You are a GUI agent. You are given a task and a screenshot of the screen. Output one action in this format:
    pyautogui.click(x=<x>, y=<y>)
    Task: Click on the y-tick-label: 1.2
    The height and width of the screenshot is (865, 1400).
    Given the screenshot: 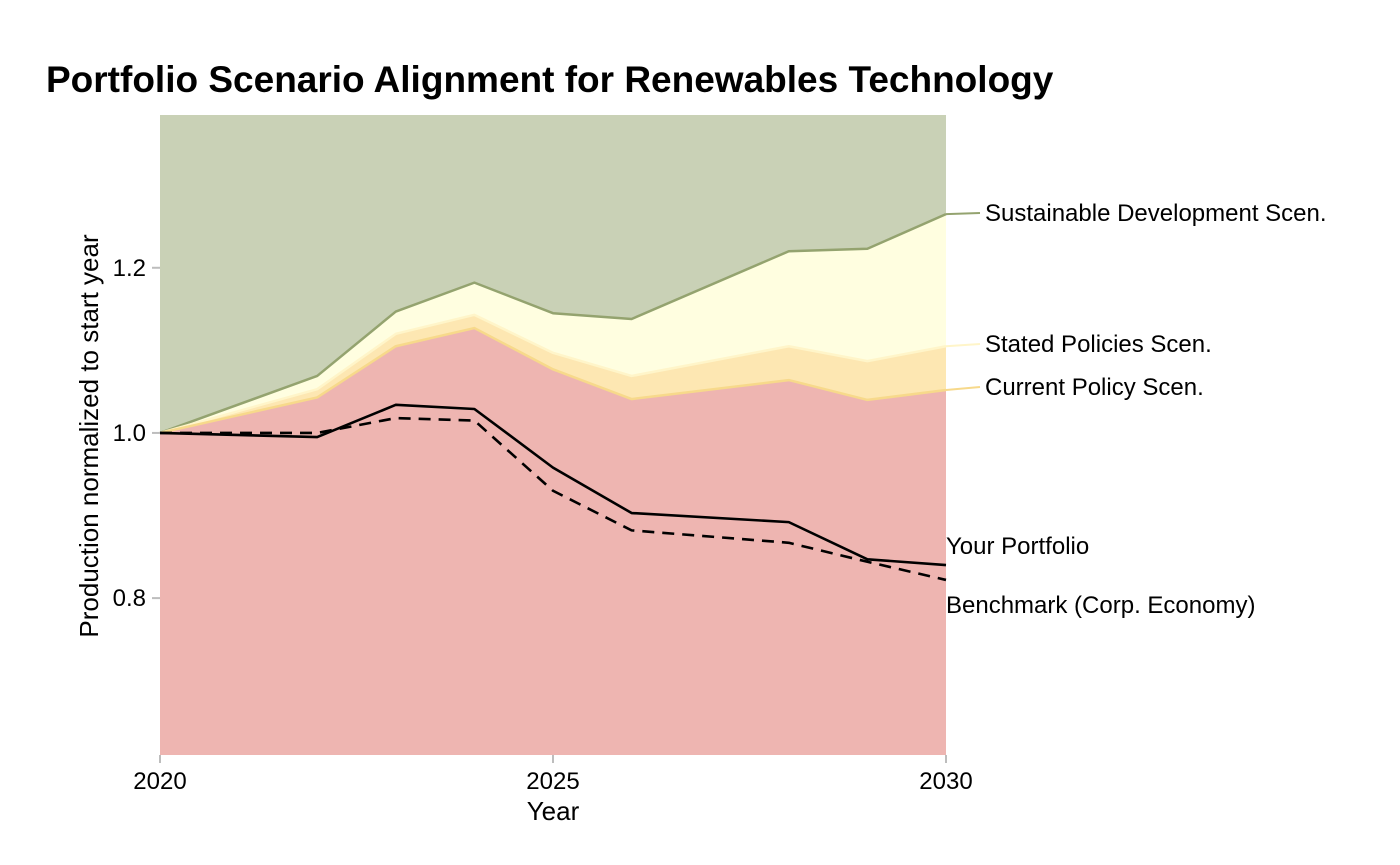 What is the action you would take?
    pyautogui.click(x=129, y=268)
    